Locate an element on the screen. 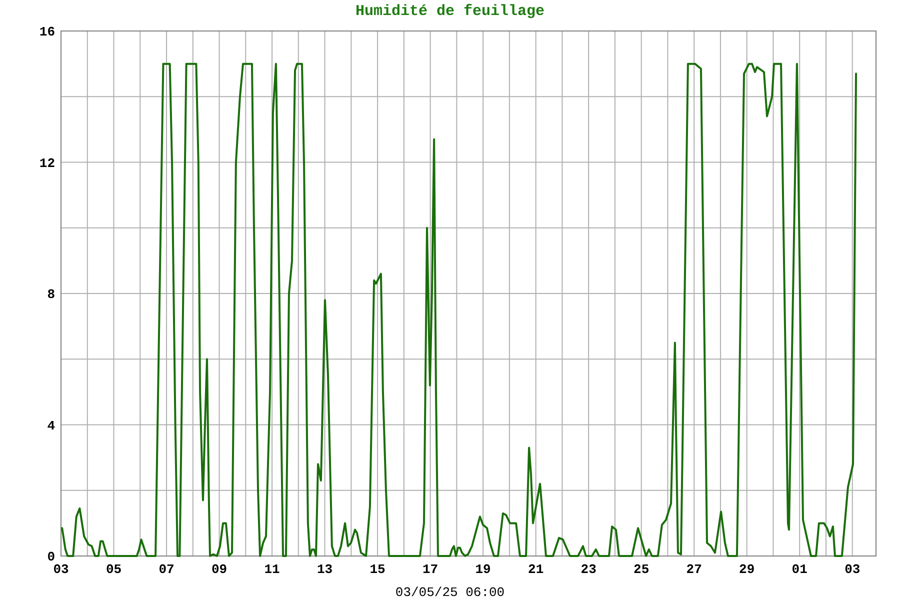 Image resolution: width=900 pixels, height=600 pixels. y-tick-label: 4 is located at coordinates (51, 426).